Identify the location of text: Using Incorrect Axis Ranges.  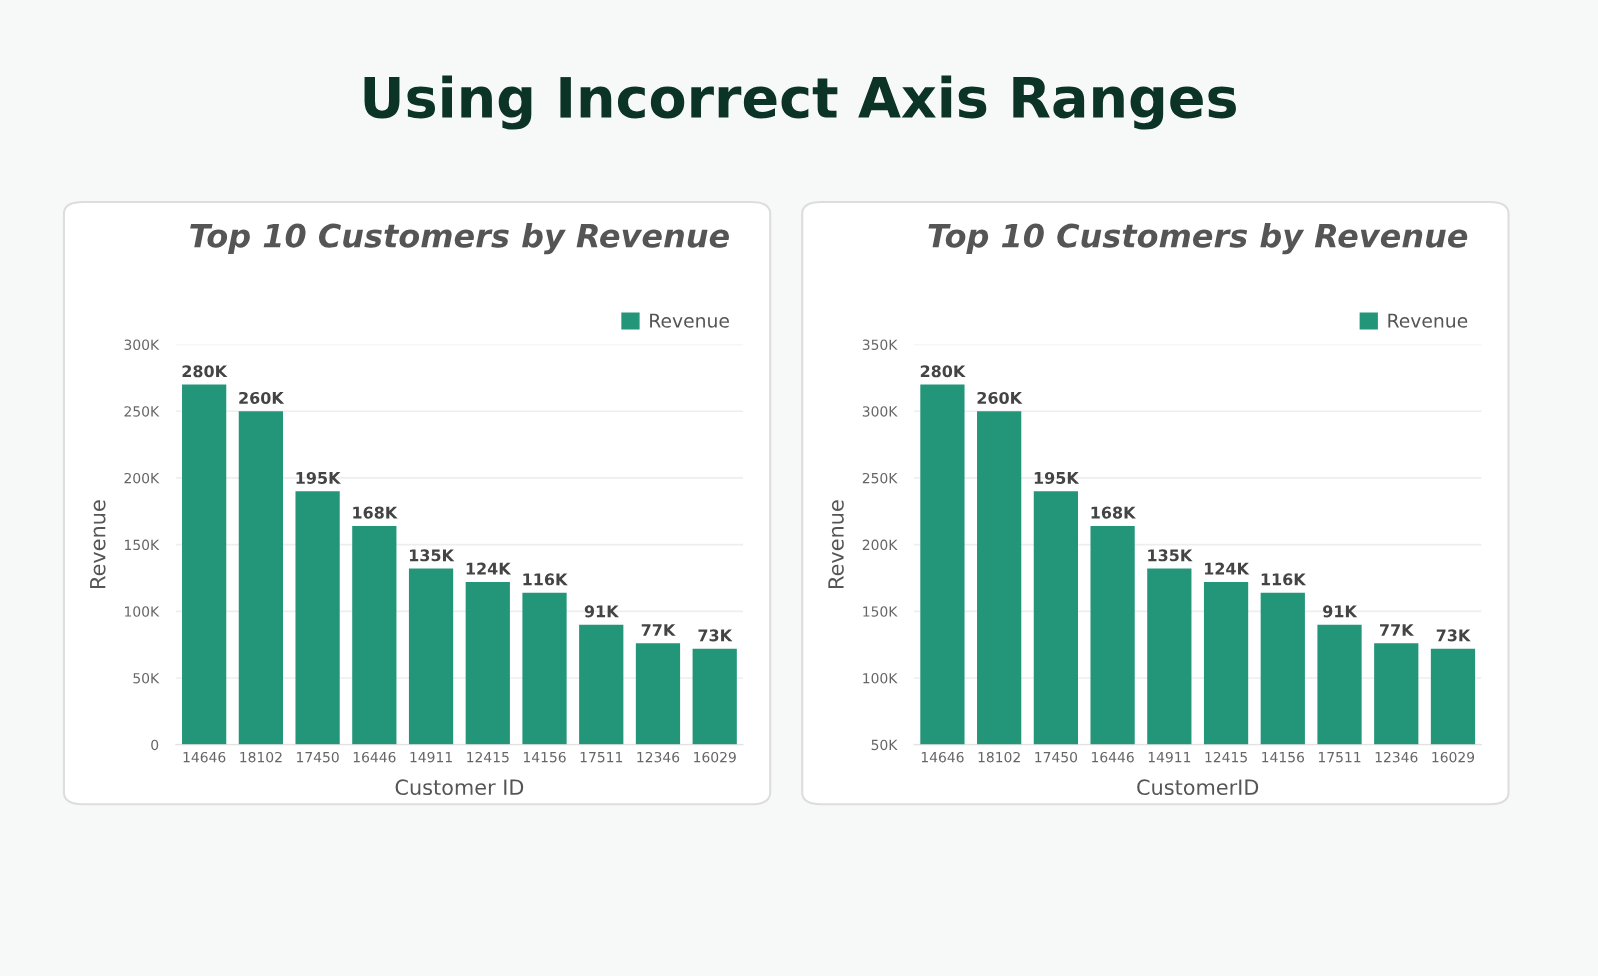
(800, 102).